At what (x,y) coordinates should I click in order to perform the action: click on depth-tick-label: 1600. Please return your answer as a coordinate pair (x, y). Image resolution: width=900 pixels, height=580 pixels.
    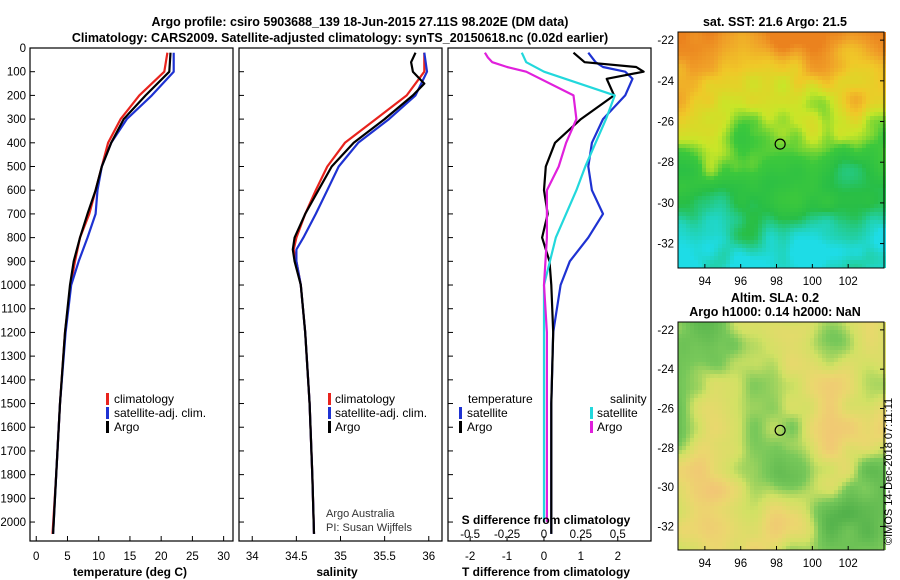
    Looking at the image, I should click on (13, 428).